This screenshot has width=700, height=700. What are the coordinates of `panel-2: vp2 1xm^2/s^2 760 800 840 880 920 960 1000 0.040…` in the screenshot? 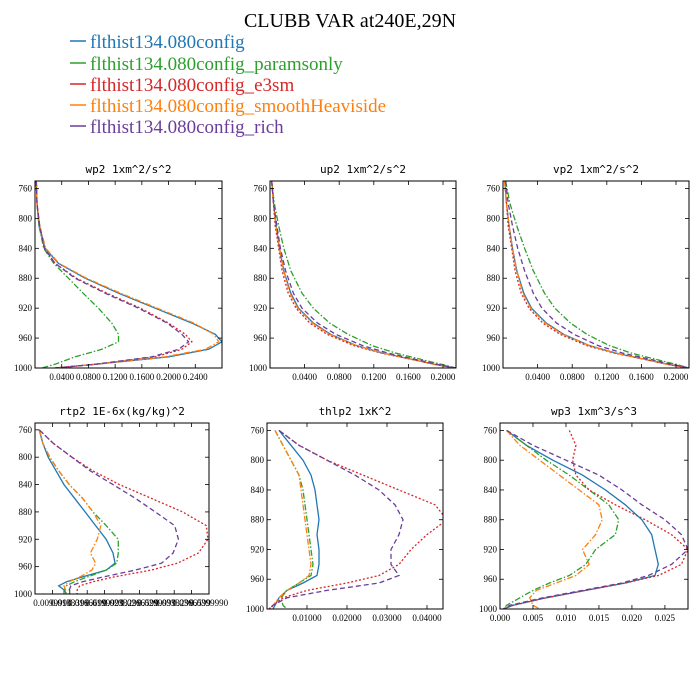 It's located at (586, 272).